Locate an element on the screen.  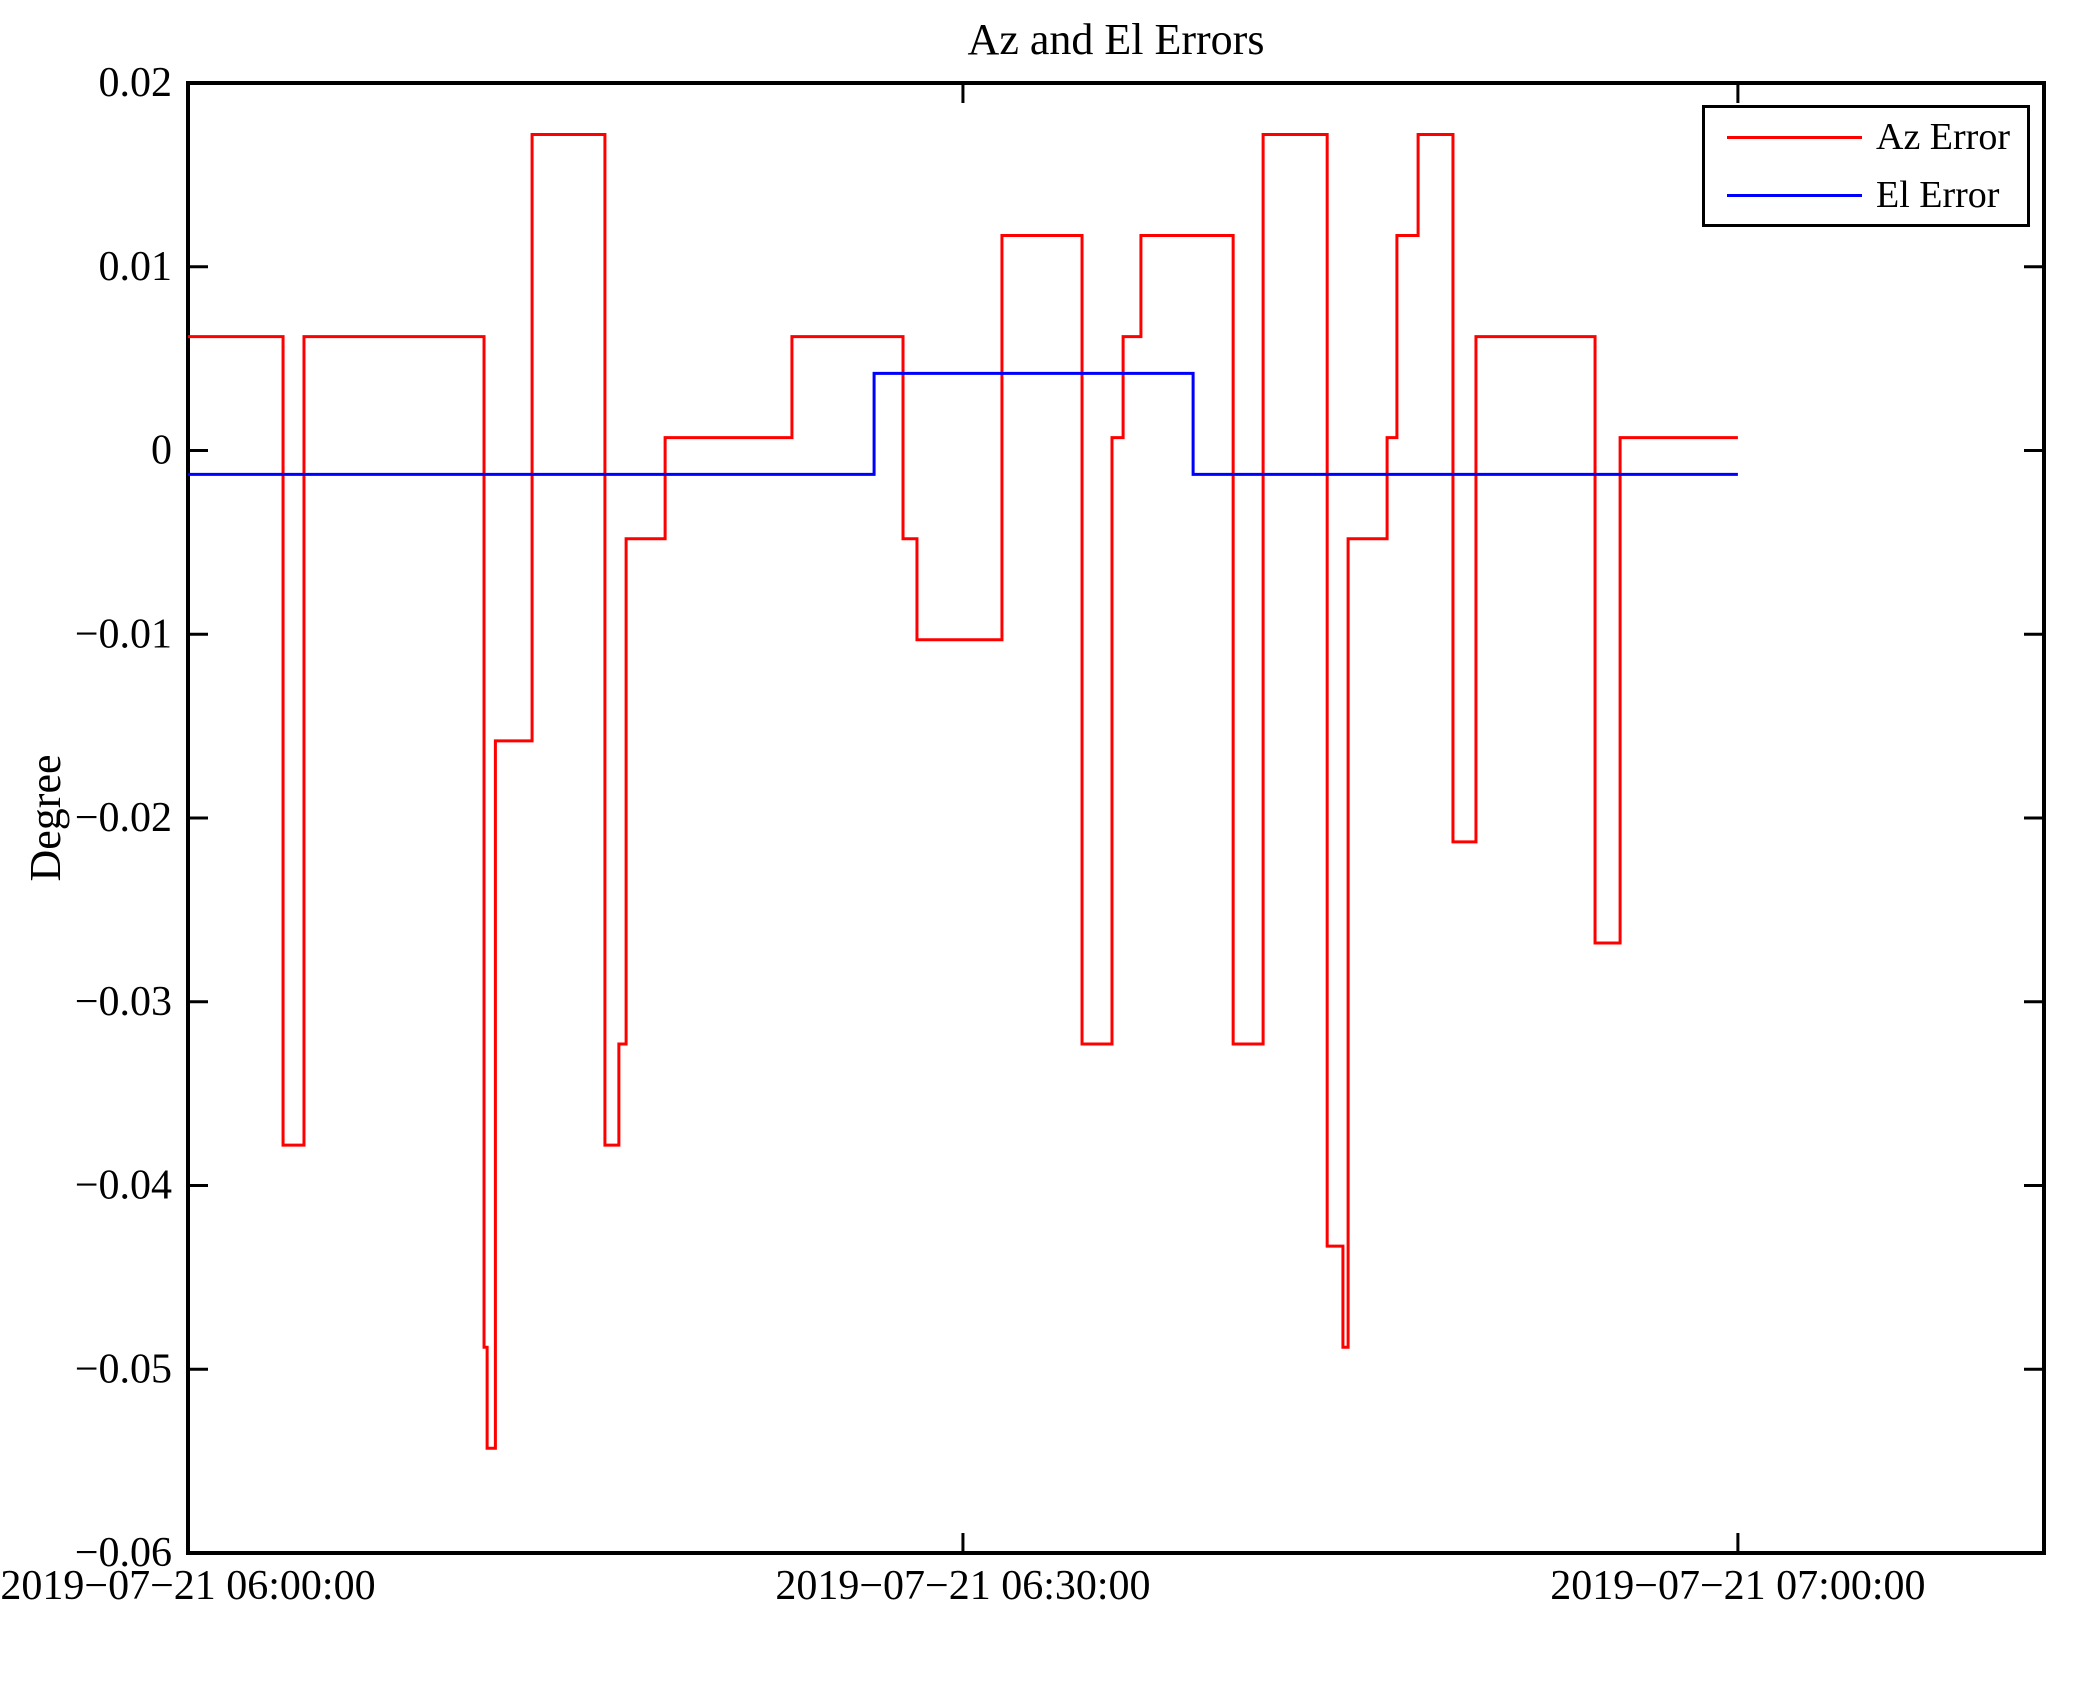
az-error-line-sample is located at coordinates (1794, 137).